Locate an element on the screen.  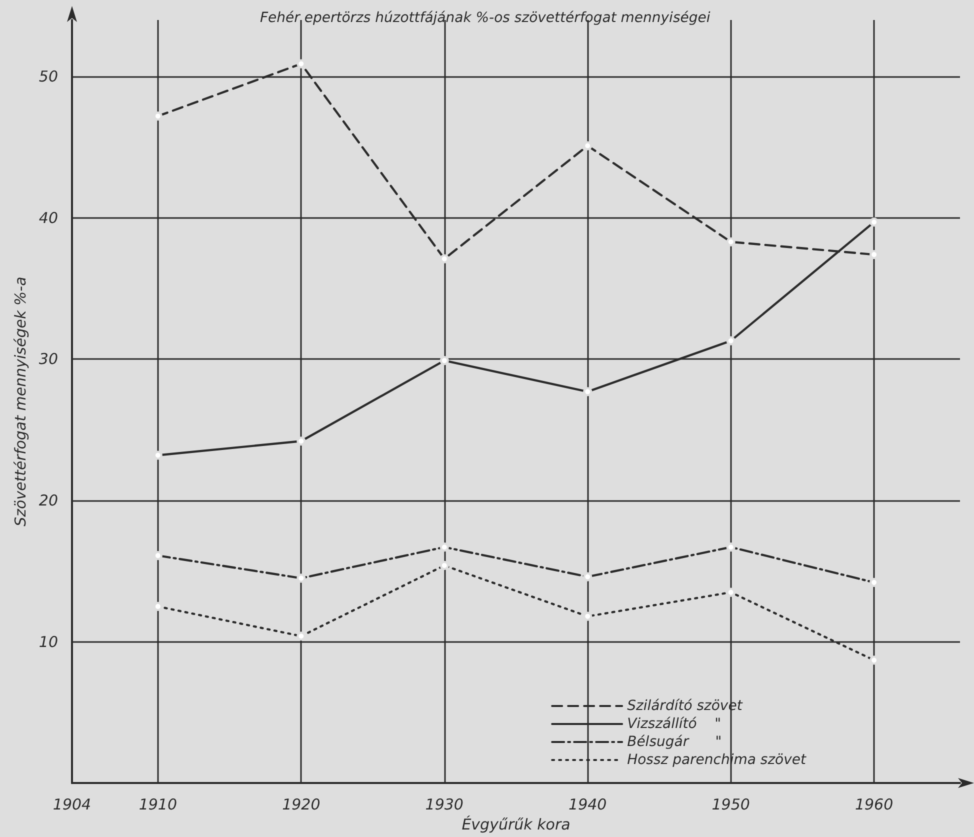
legend-label: Vizszállító " is located at coordinates (674, 724).